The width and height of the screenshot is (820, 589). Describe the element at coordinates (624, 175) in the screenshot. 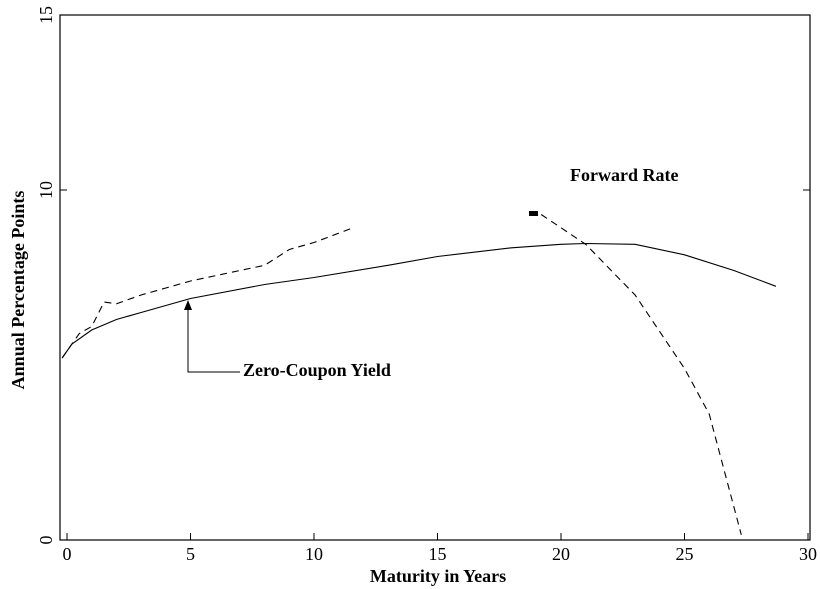

I see `annotation: Forward Rate` at that location.